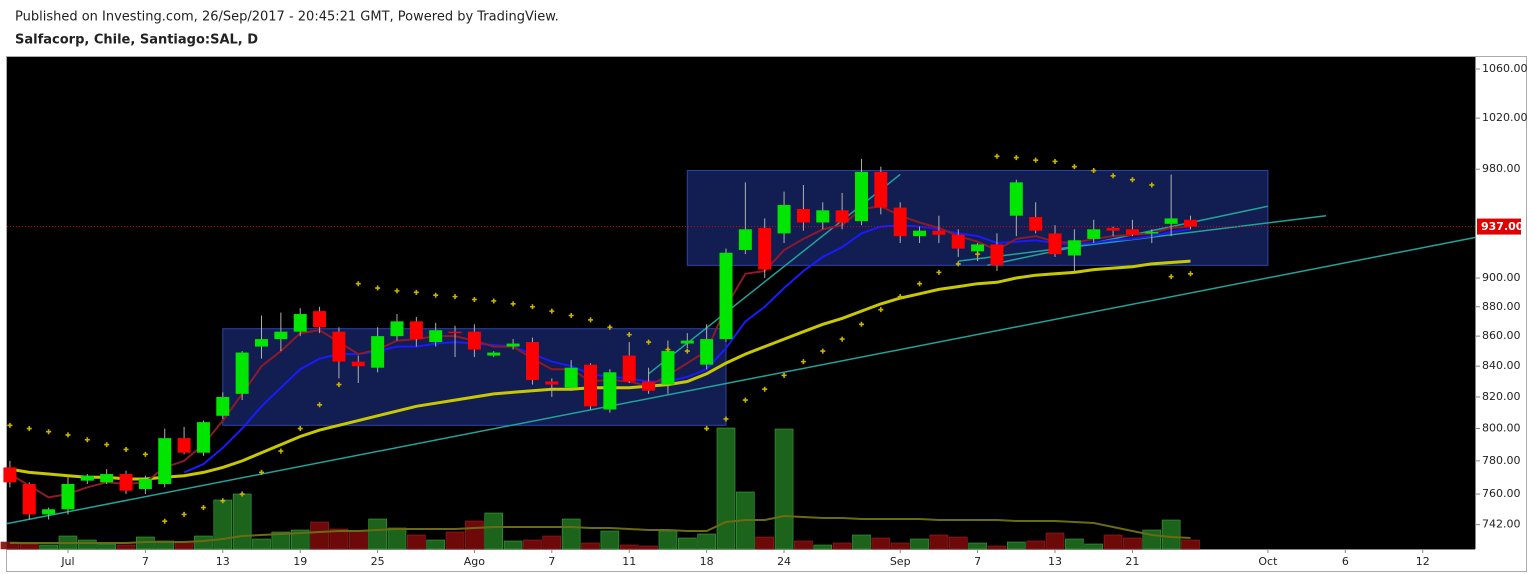 The height and width of the screenshot is (574, 1533). Describe the element at coordinates (1505, 117) in the screenshot. I see `y-tick-label: 1020.00` at that location.